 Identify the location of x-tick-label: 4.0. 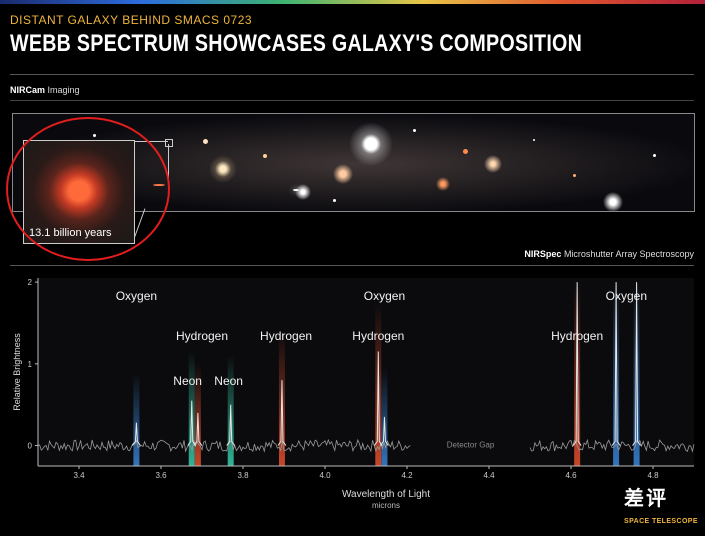
(325, 475).